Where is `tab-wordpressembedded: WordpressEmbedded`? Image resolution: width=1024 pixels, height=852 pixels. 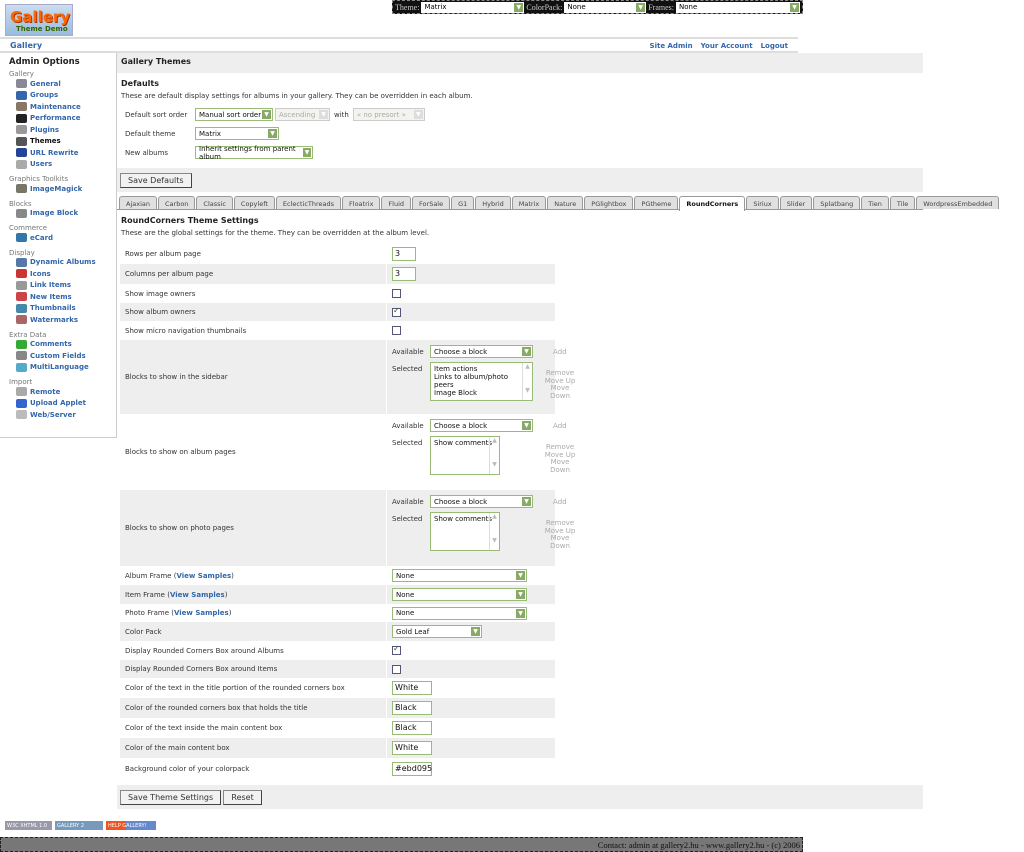
tab-wordpressembedded: WordpressEmbedded is located at coordinates (958, 202).